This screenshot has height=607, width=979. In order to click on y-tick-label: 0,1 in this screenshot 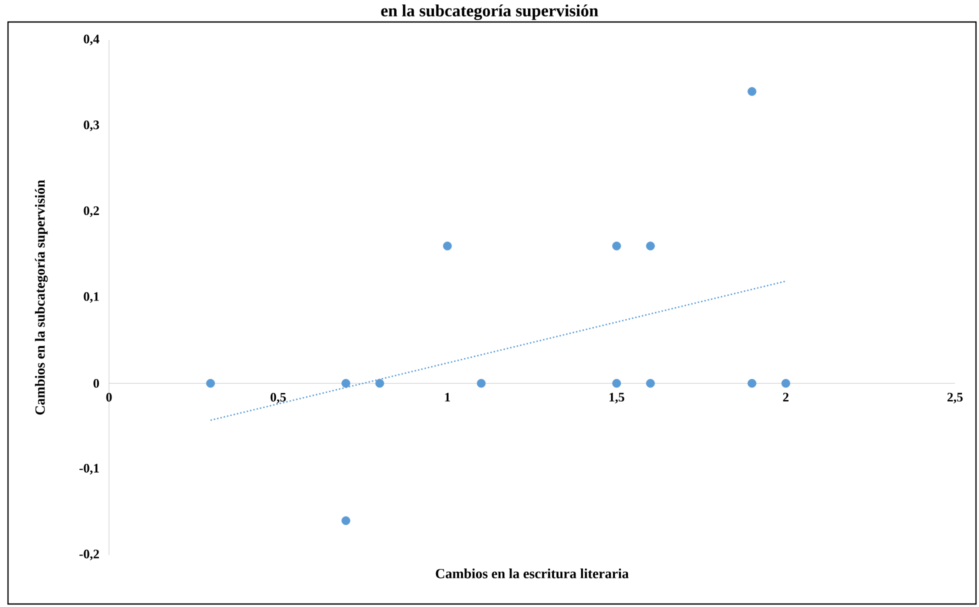, I will do `click(91, 297)`.